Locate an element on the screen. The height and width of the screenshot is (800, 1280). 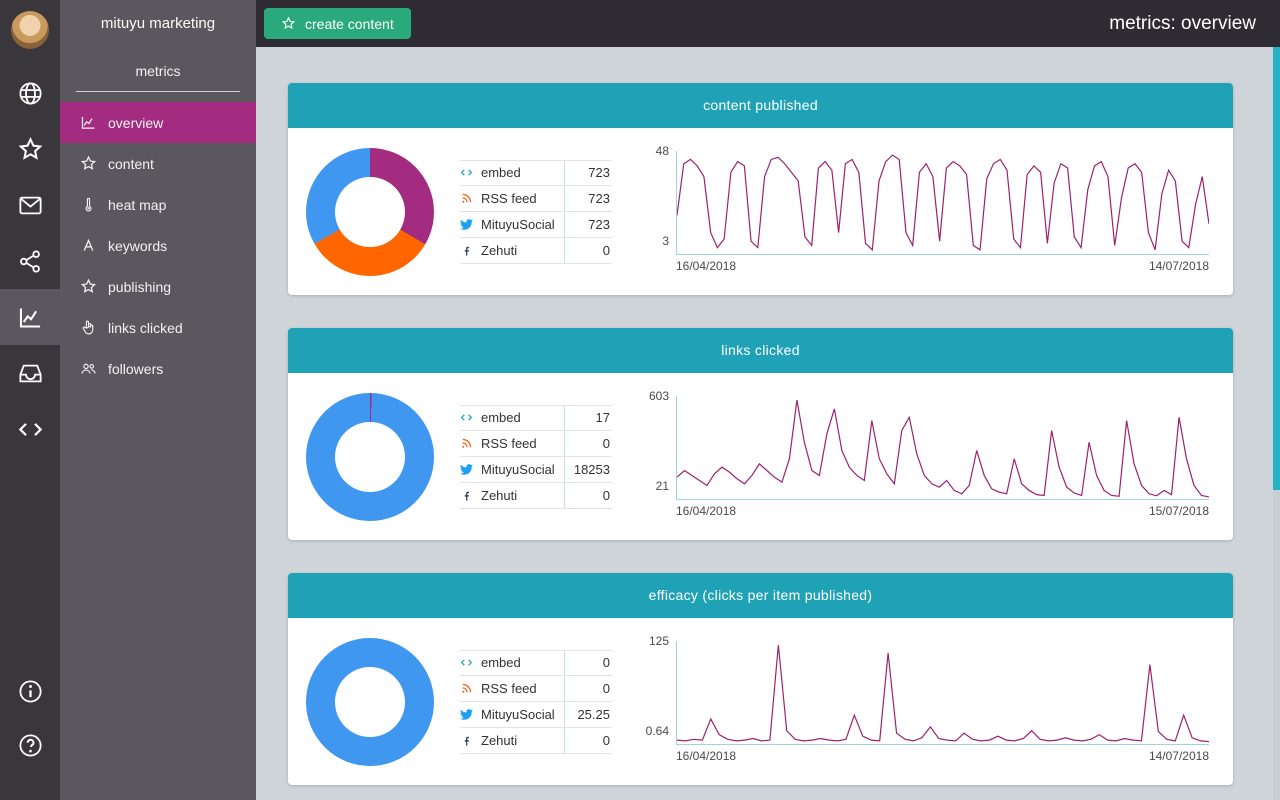
scrollbar-track is located at coordinates (1276, 423).